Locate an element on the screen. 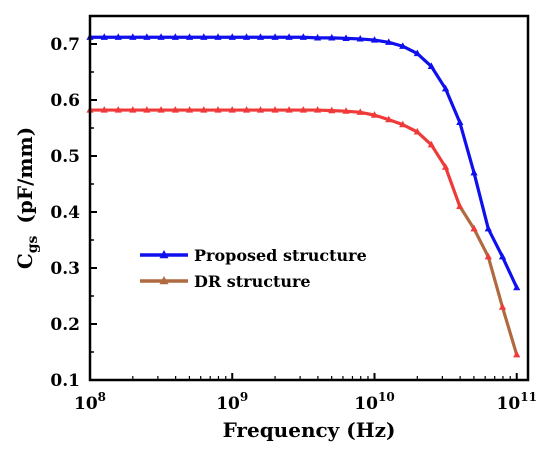  y-tick-label: 0.4 is located at coordinates (65, 213).